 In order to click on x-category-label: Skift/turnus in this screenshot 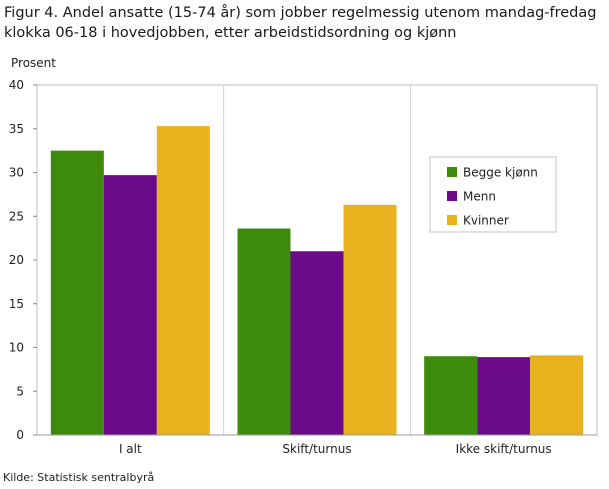, I will do `click(316, 449)`.